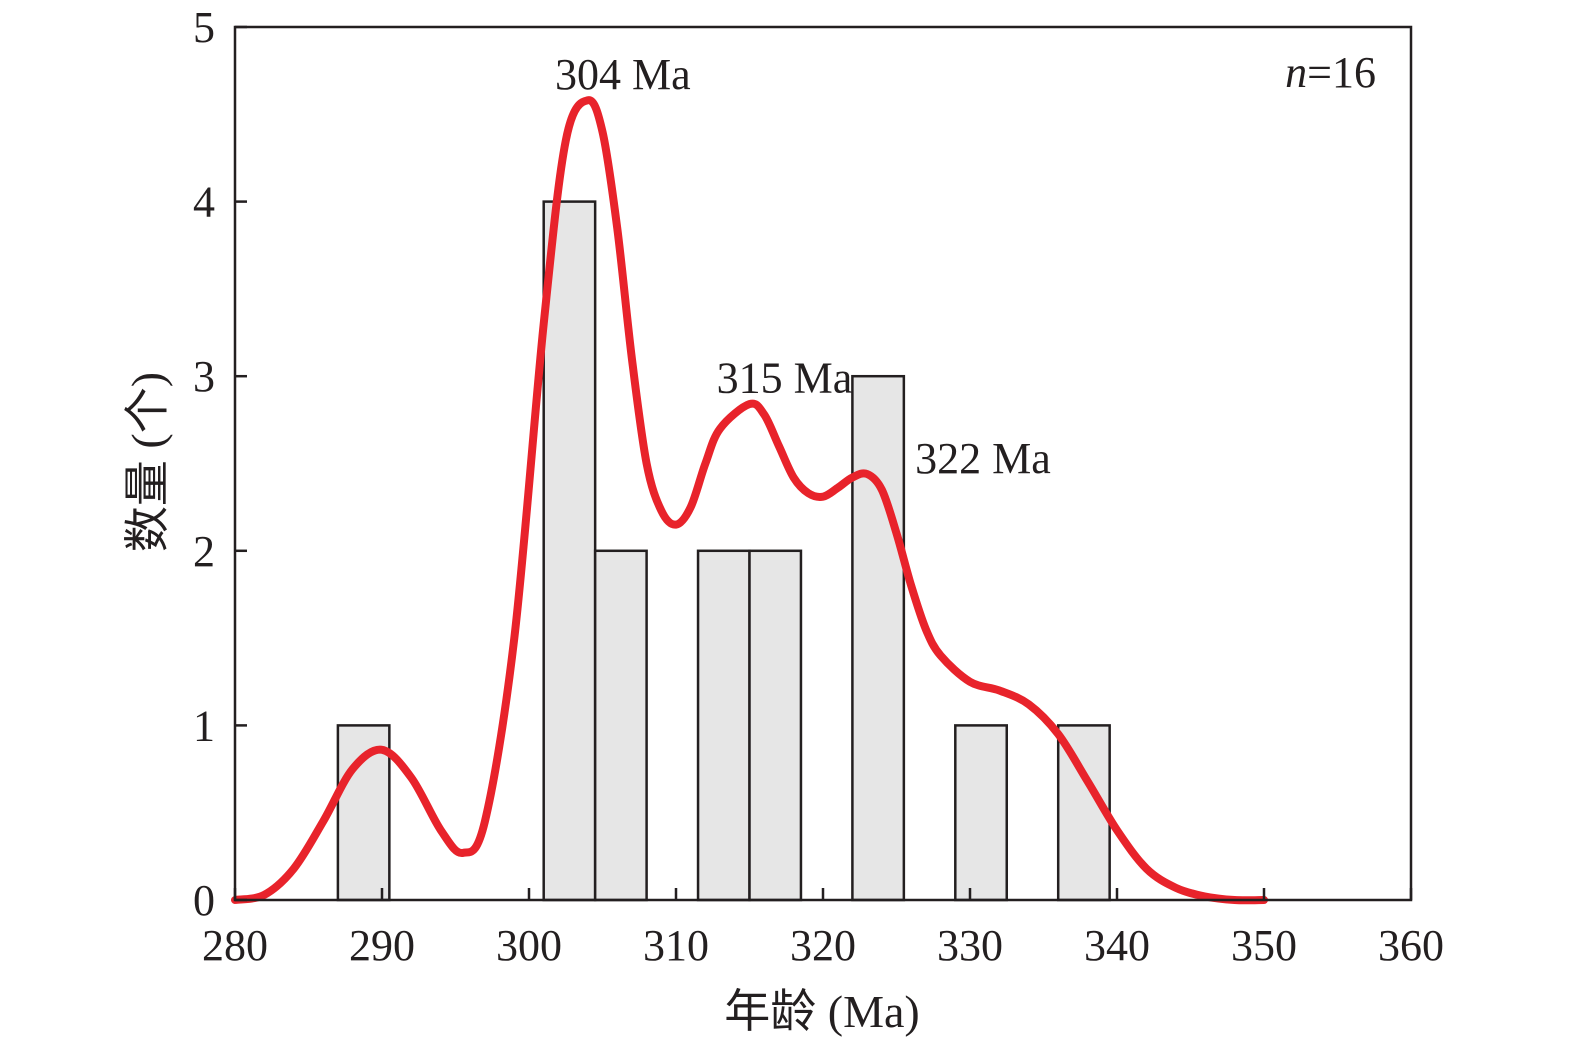  I want to click on x-tick-label: 300, so click(529, 945).